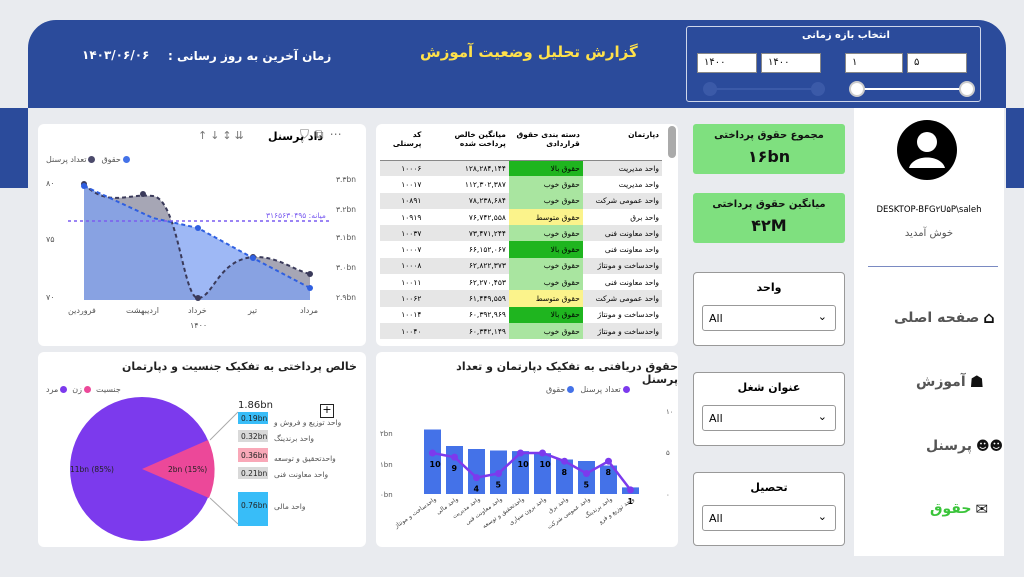 This screenshot has height=577, width=1024. What do you see at coordinates (822, 416) in the screenshot?
I see `chevron-down-icon: ⌄` at bounding box center [822, 416].